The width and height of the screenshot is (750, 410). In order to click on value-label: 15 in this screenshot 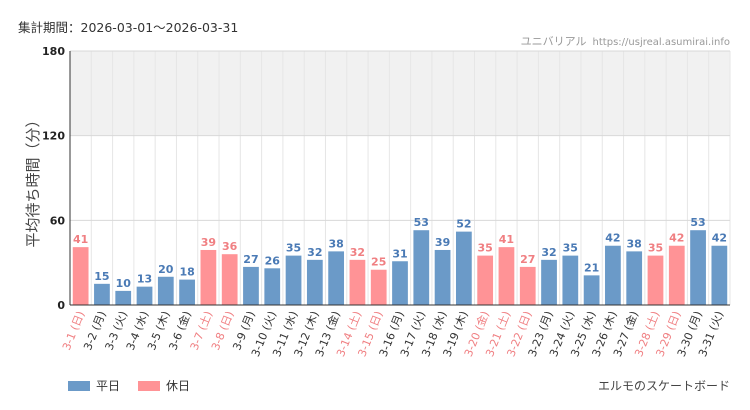, I will do `click(101, 276)`.